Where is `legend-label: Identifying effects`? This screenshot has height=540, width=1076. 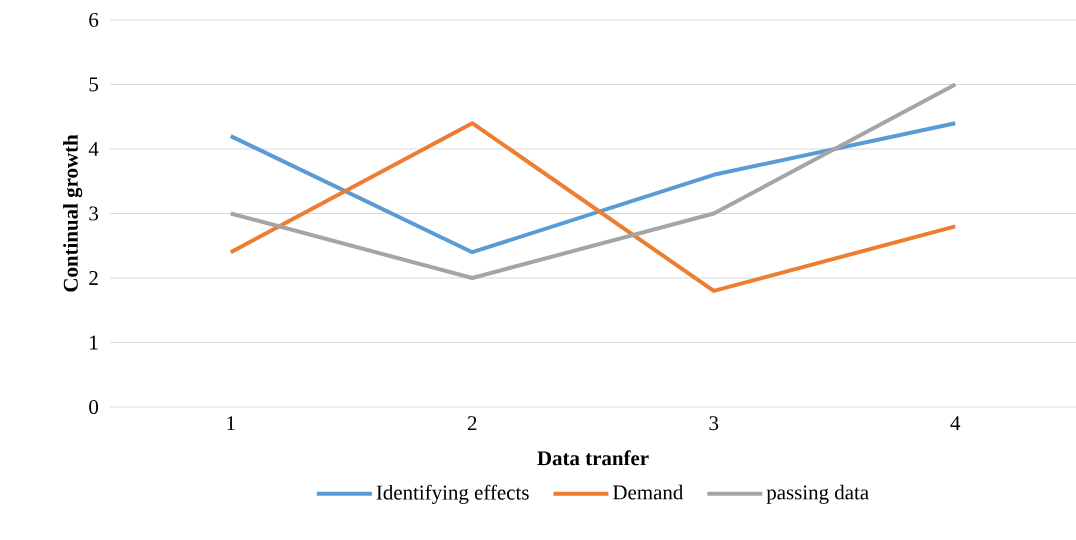 legend-label: Identifying effects is located at coordinates (452, 494).